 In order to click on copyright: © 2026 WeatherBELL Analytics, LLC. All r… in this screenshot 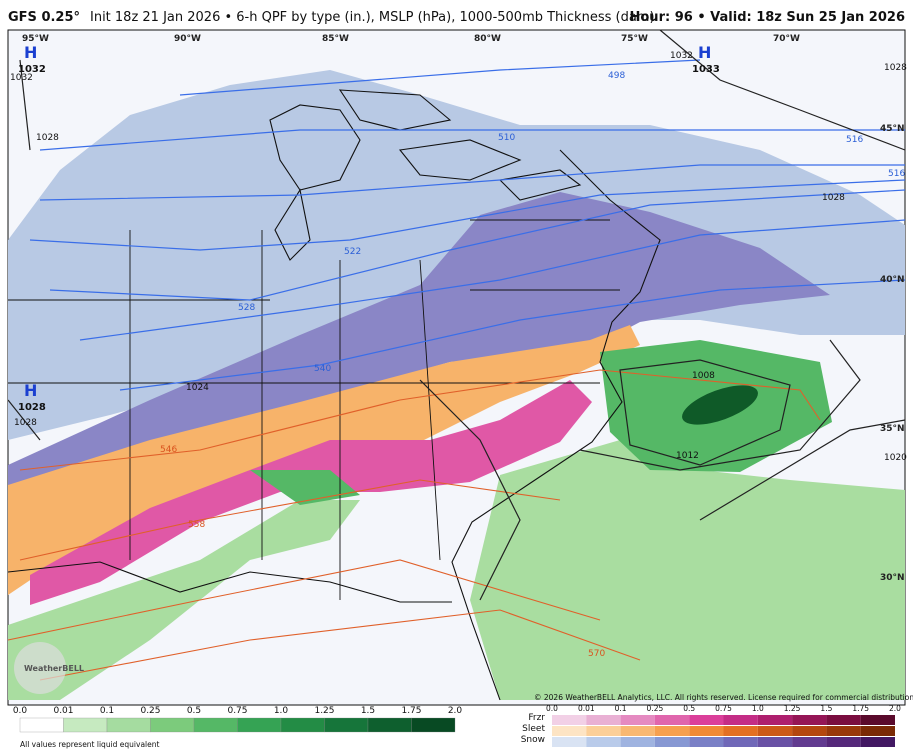, I will do `click(723, 697)`.